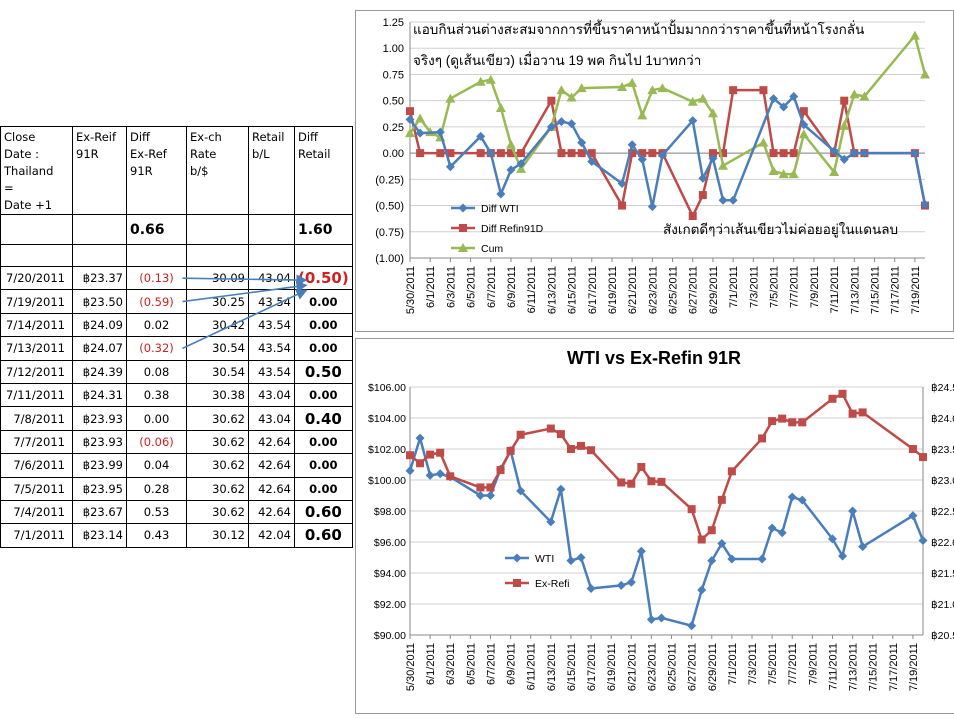  Describe the element at coordinates (855, 290) in the screenshot. I see `x-tick-label: 7/13/2011` at that location.